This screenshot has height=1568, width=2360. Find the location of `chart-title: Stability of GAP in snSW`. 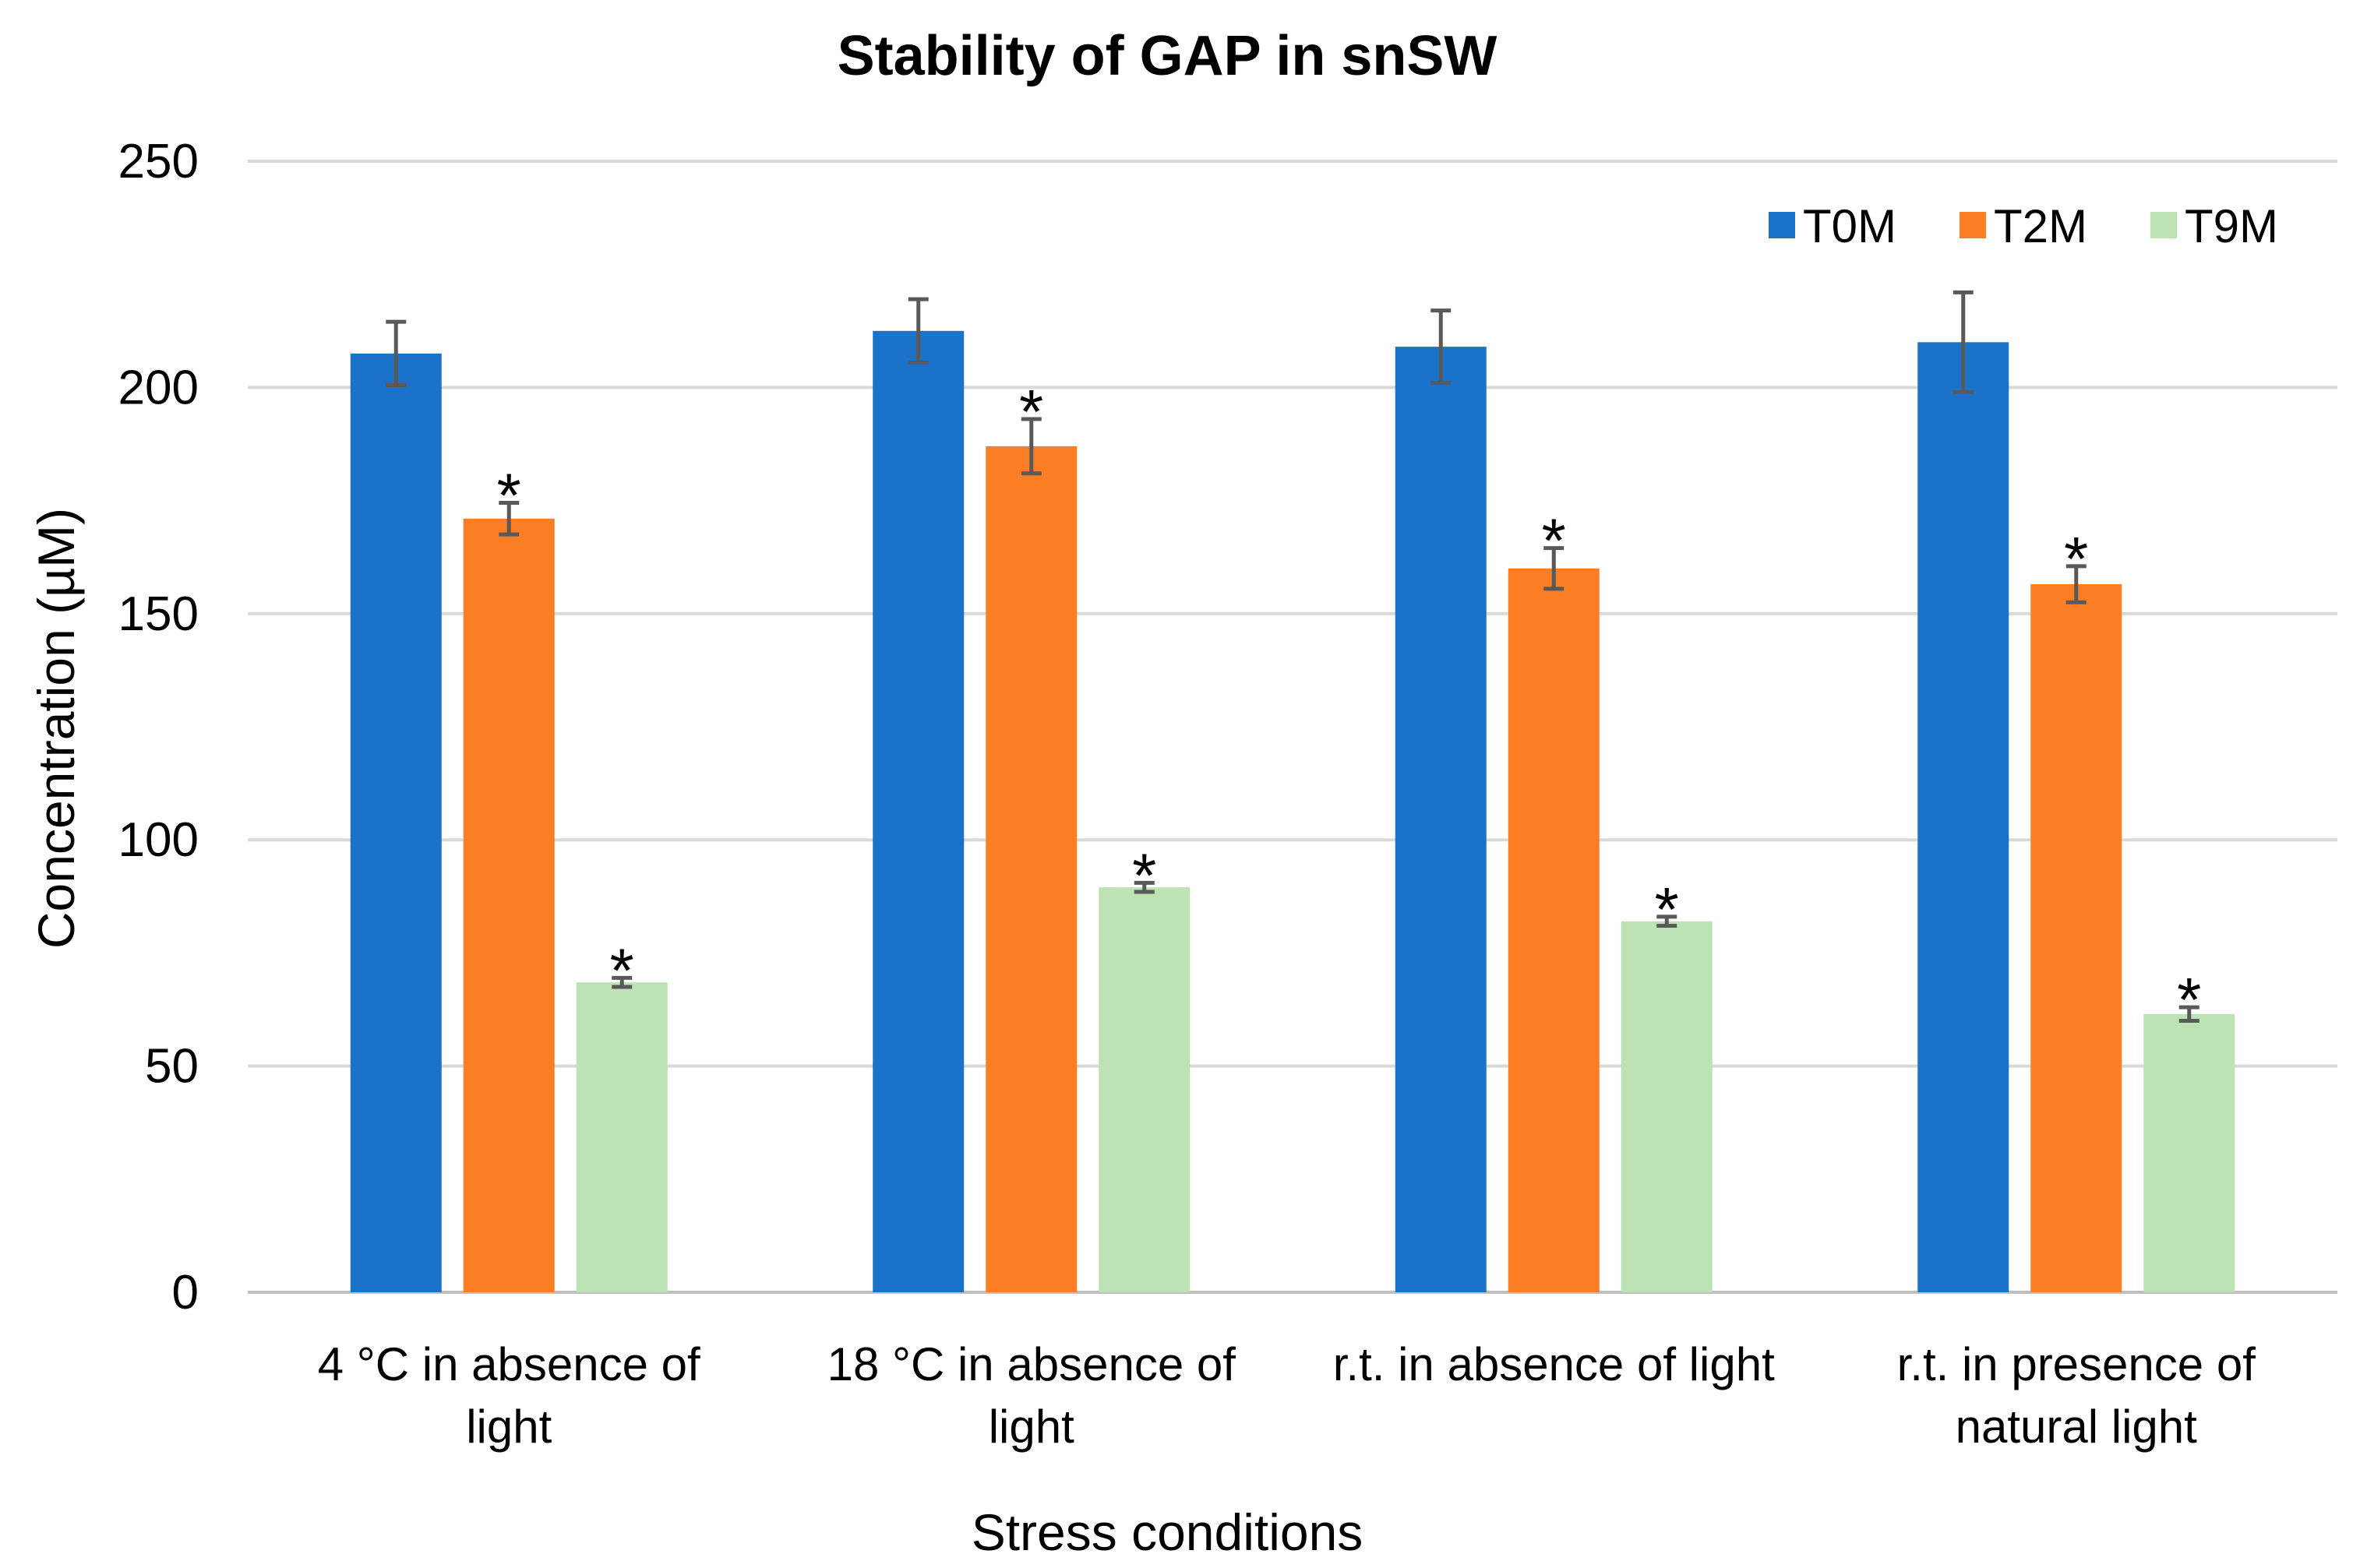

chart-title: Stability of GAP in snSW is located at coordinates (1167, 56).